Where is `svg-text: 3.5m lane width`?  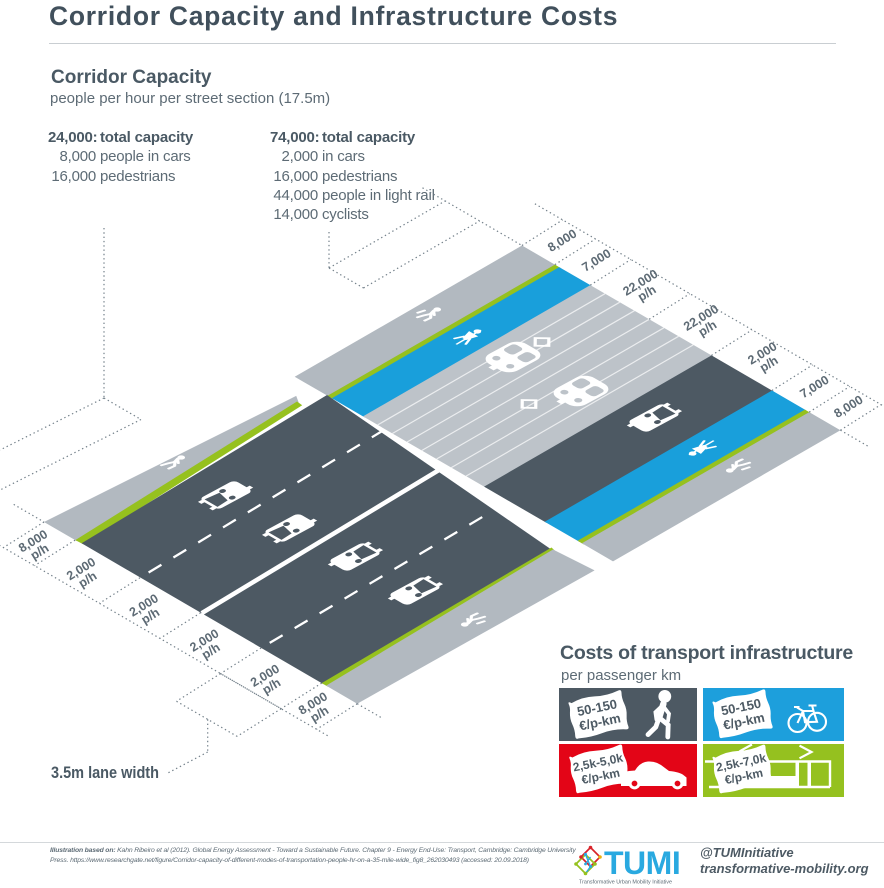
svg-text: 3.5m lane width is located at coordinates (105, 772).